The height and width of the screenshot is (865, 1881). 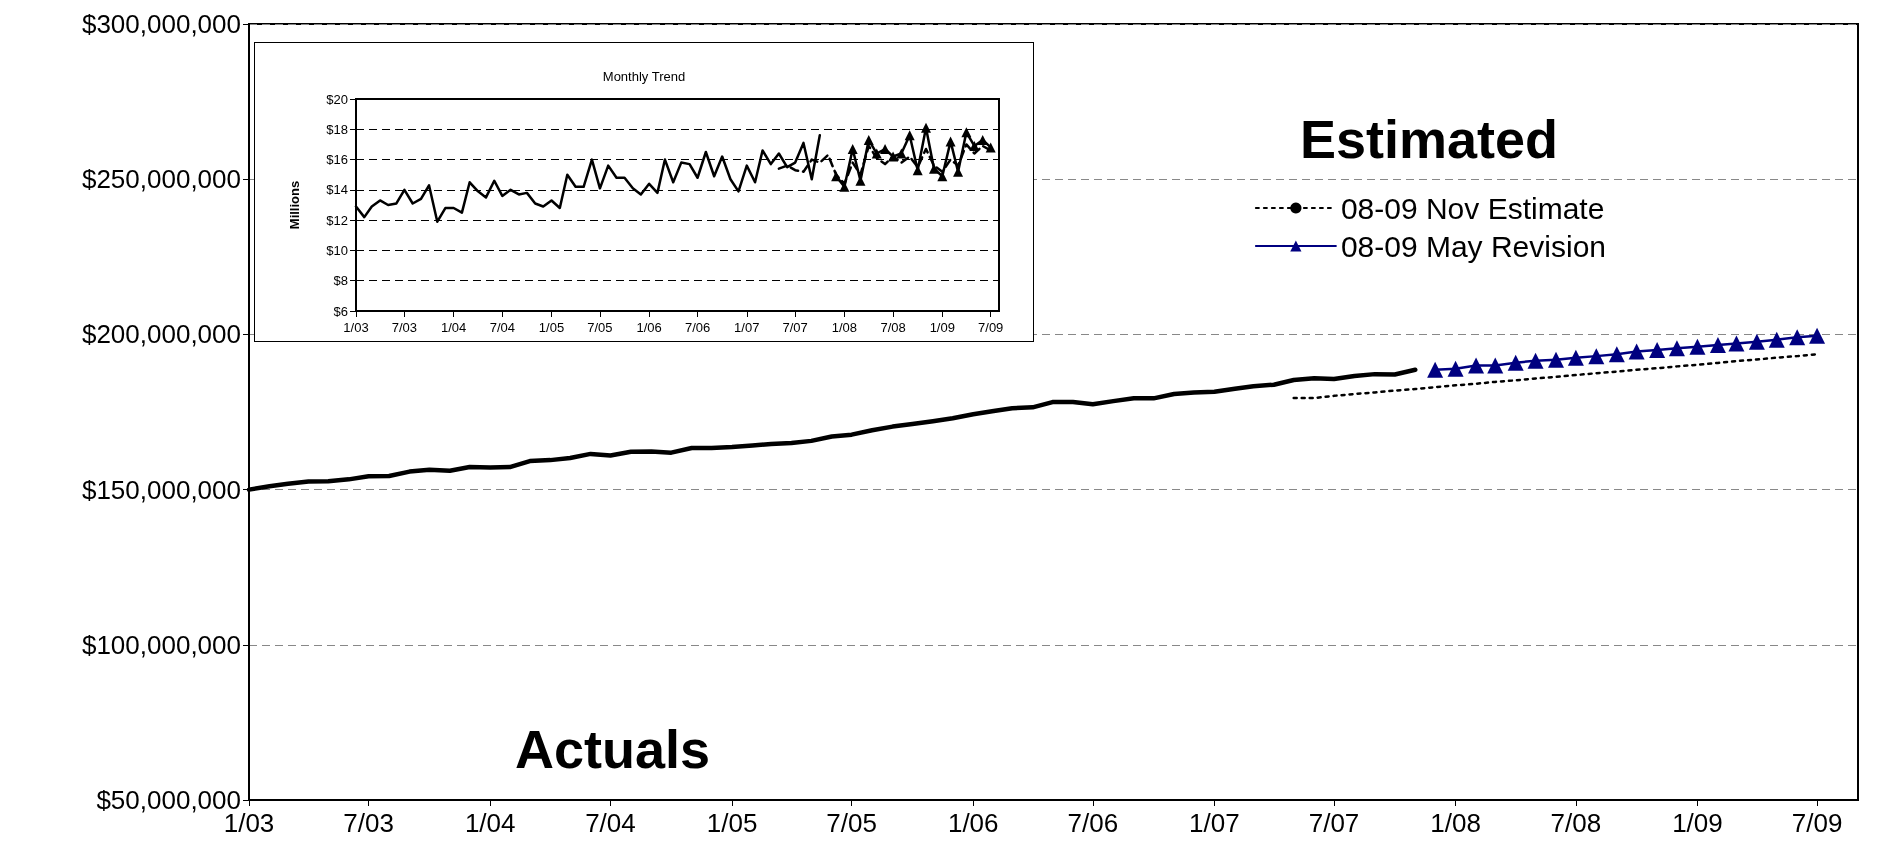 What do you see at coordinates (337, 160) in the screenshot?
I see `y-tick-label: $16` at bounding box center [337, 160].